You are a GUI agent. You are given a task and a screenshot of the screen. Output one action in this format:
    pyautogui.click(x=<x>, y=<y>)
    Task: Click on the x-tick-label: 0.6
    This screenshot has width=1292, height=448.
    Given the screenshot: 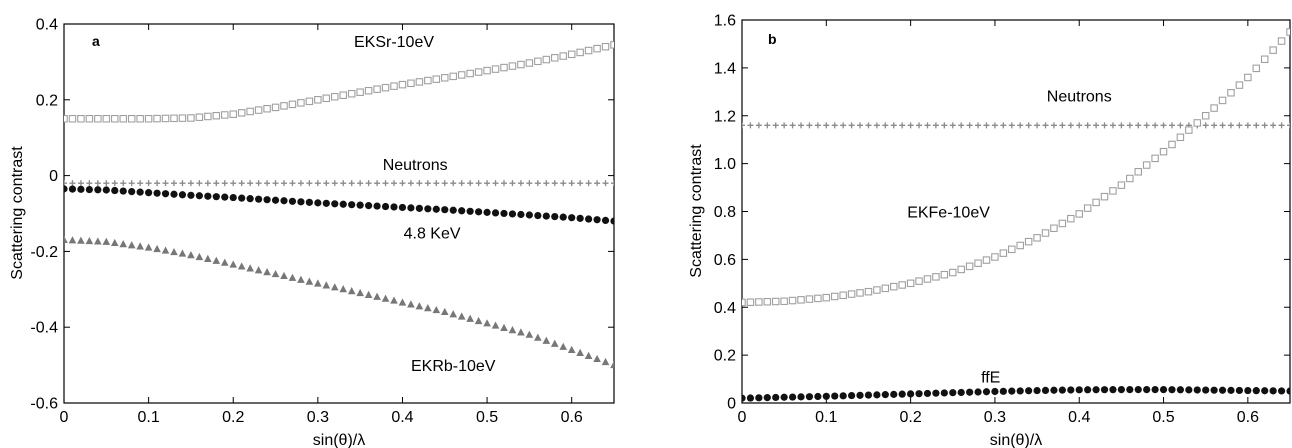 What is the action you would take?
    pyautogui.click(x=1248, y=417)
    